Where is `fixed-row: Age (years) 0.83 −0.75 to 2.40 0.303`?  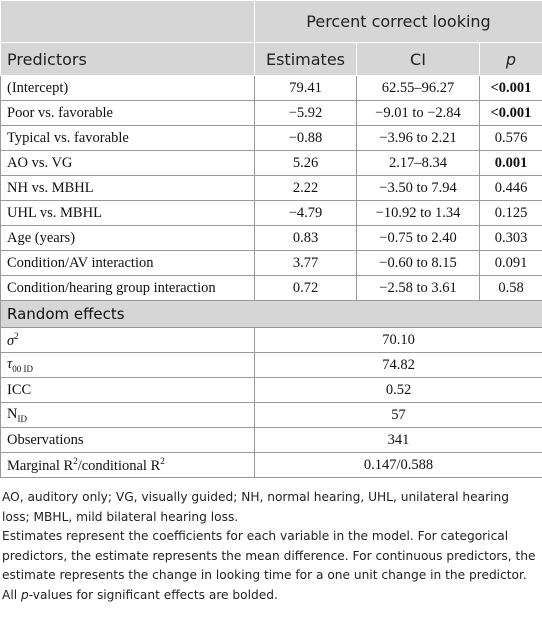 fixed-row: Age (years) 0.83 −0.75 to 2.40 0.303 is located at coordinates (271, 238).